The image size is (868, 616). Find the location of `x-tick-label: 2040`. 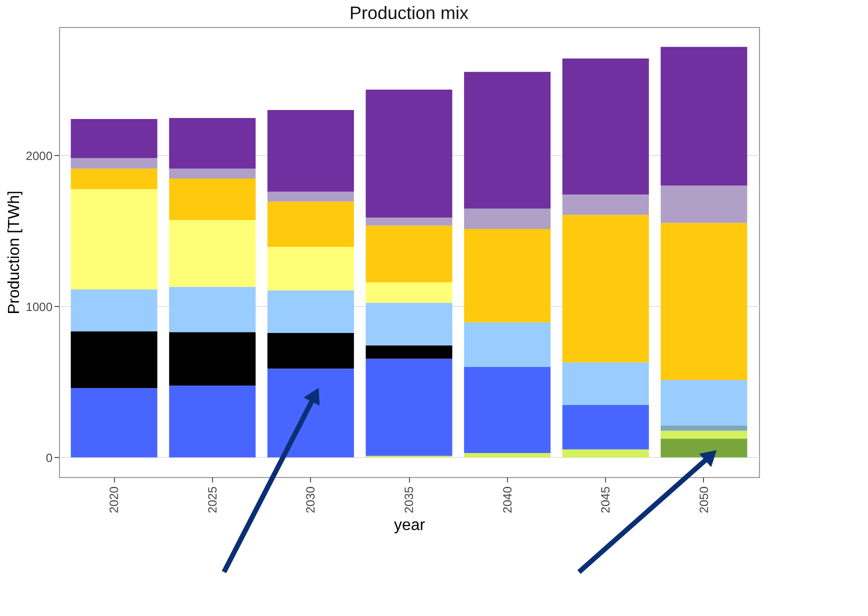

x-tick-label: 2040 is located at coordinates (507, 500).